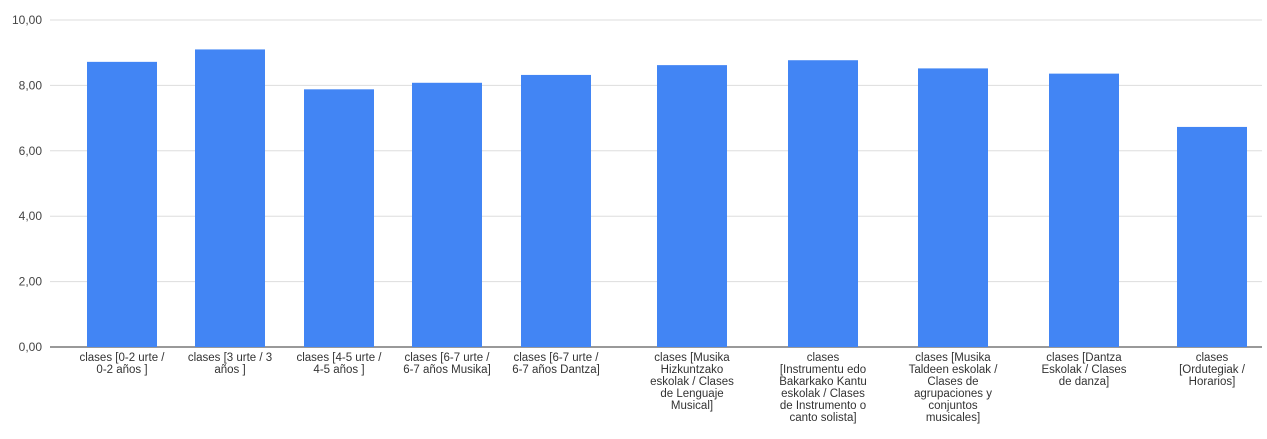 The image size is (1267, 439). I want to click on x-tick-label-line: 4-5 años ], so click(338, 370).